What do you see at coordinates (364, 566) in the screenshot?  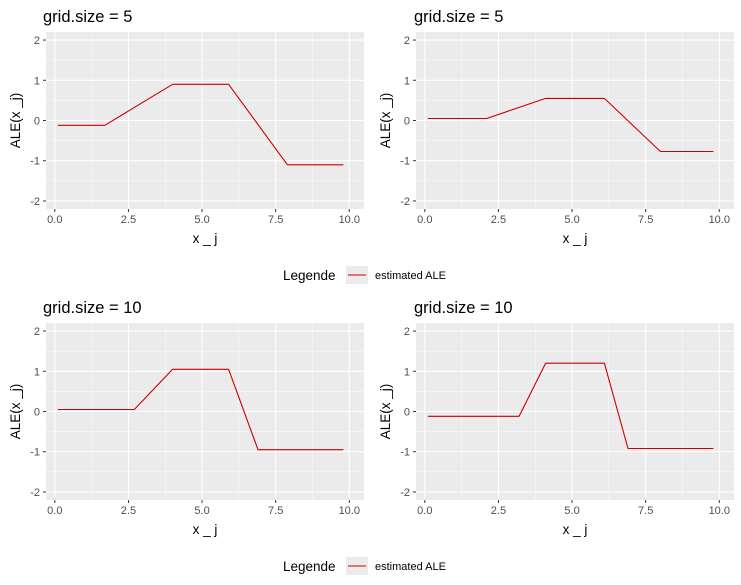 I see `legend-2: Legende estimated ALE` at bounding box center [364, 566].